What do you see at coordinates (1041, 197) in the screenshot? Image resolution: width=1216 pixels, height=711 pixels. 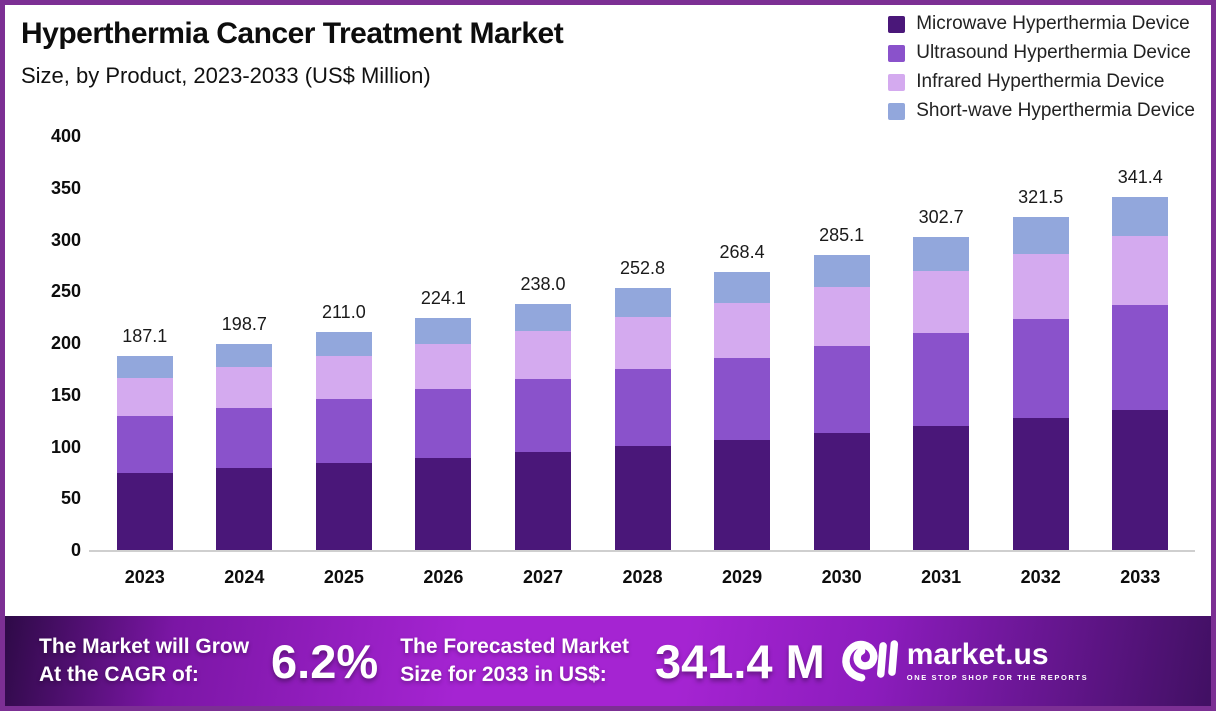 I see `bar-total-label-2032: 321.5` at bounding box center [1041, 197].